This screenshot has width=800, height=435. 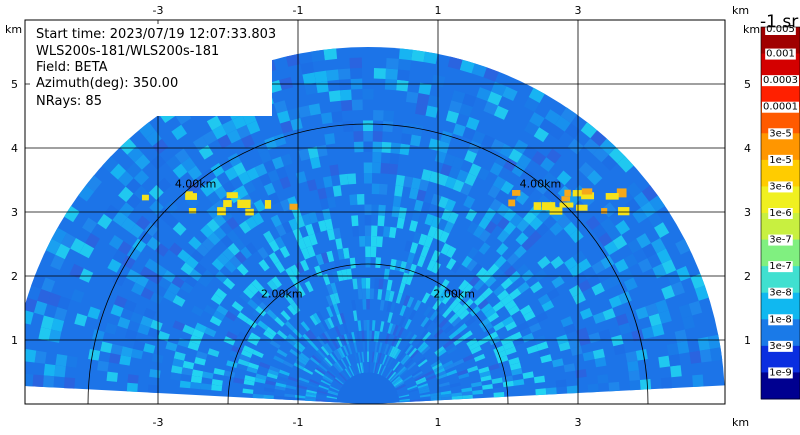 I want to click on field-highlight-cell, so click(x=566, y=205).